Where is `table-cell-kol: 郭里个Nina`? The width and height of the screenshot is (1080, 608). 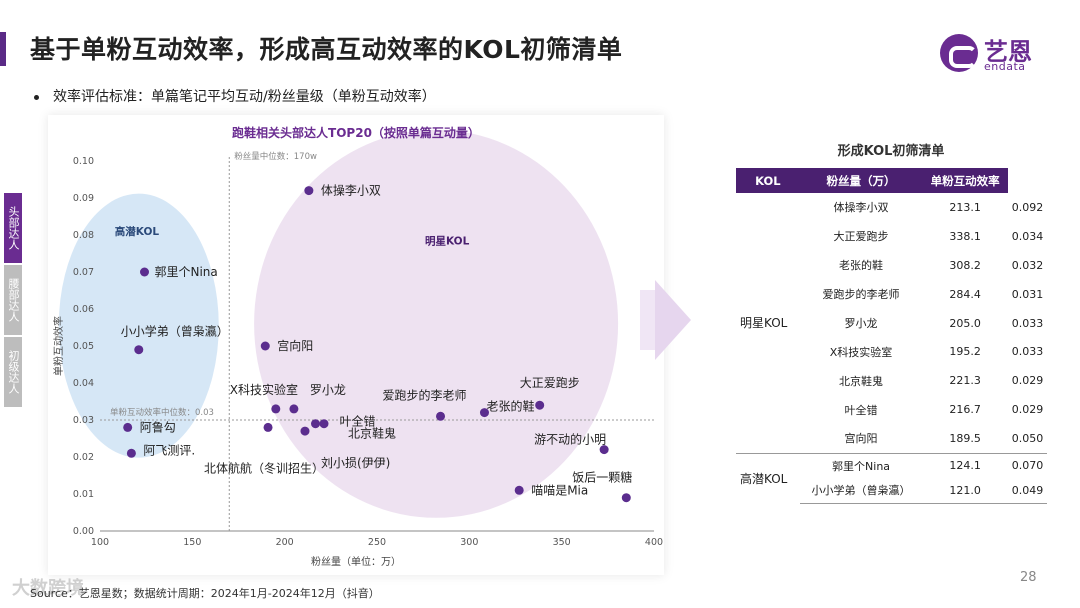 table-cell-kol: 郭里个Nina is located at coordinates (861, 465).